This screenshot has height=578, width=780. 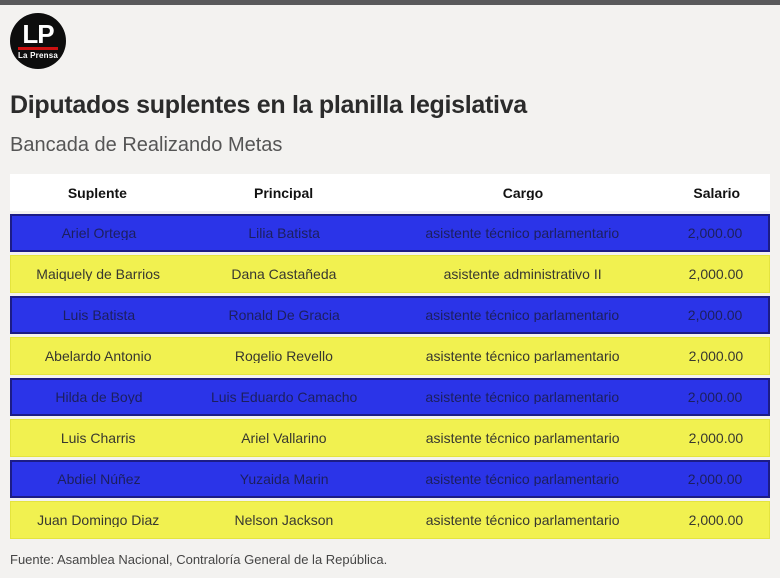 I want to click on table-cell: Luis Batista, so click(x=99, y=315).